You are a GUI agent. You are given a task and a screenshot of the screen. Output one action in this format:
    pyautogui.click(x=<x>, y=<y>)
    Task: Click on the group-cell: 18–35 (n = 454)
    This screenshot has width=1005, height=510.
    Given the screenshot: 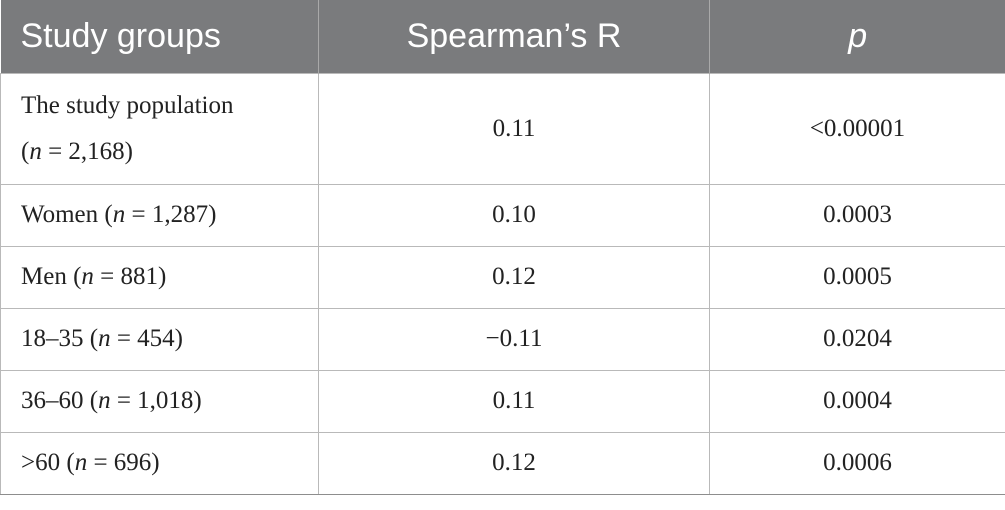 What is the action you would take?
    pyautogui.click(x=159, y=339)
    